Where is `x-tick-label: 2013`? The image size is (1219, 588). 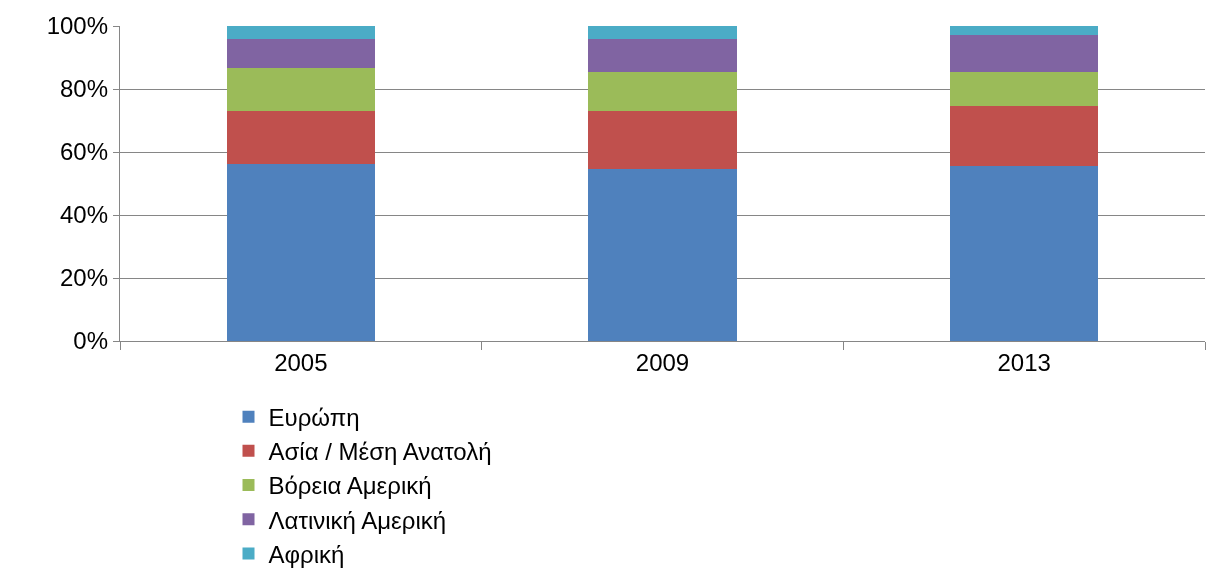
x-tick-label: 2013 is located at coordinates (1024, 362).